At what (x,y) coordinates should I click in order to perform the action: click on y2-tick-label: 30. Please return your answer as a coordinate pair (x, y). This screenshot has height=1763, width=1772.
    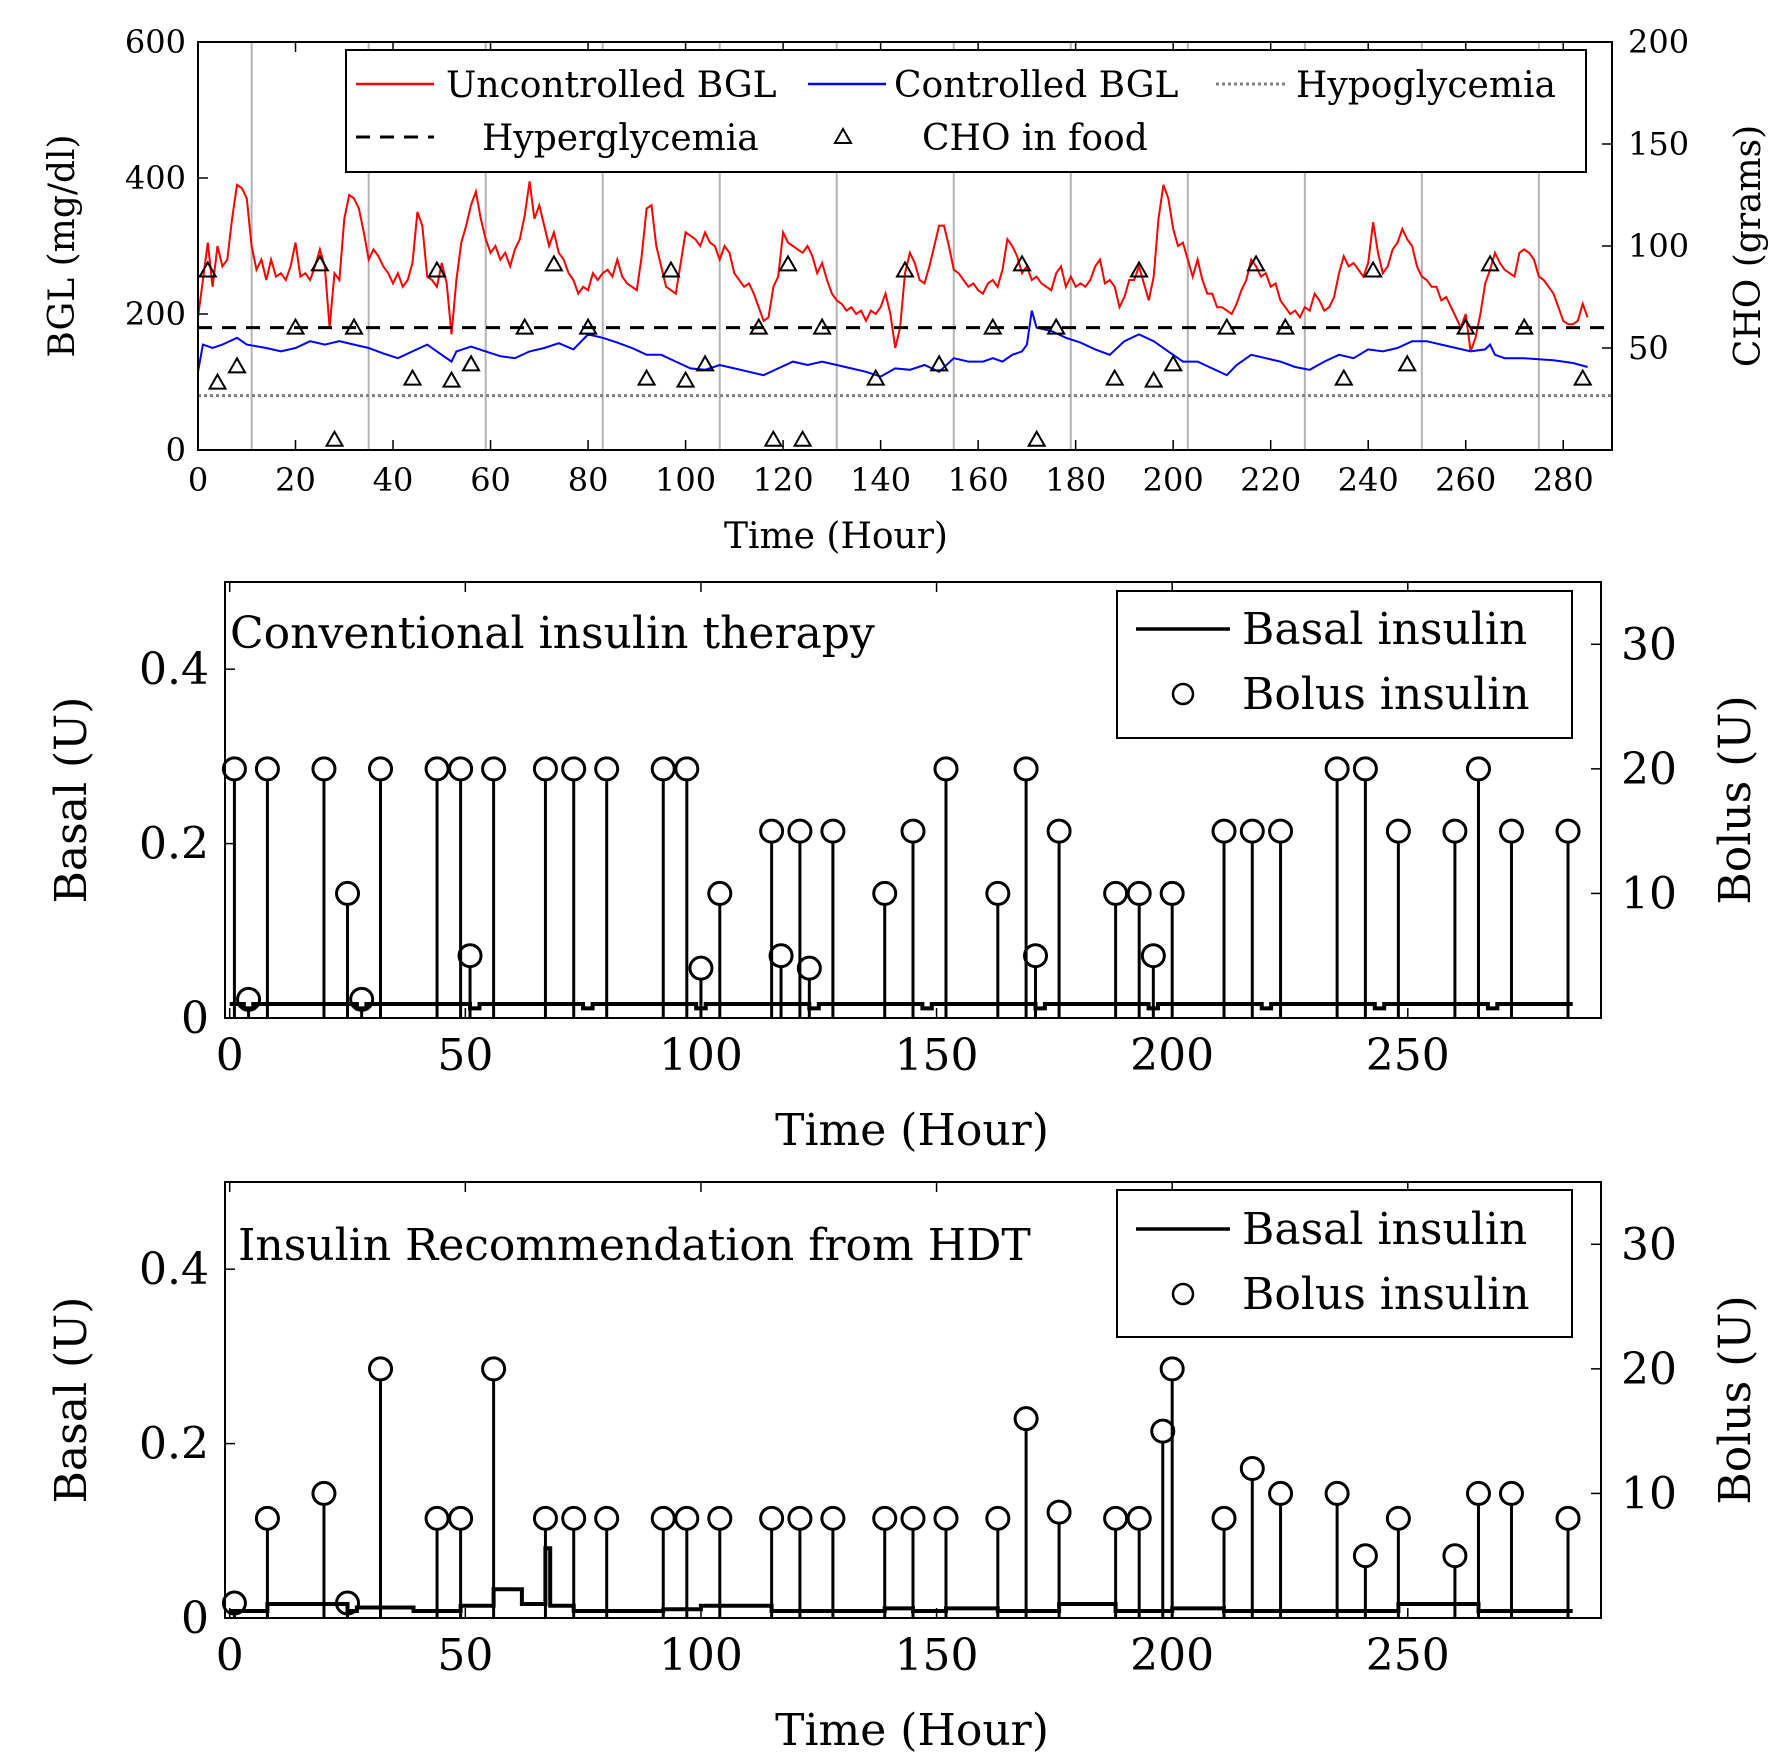
    Looking at the image, I should click on (1649, 644).